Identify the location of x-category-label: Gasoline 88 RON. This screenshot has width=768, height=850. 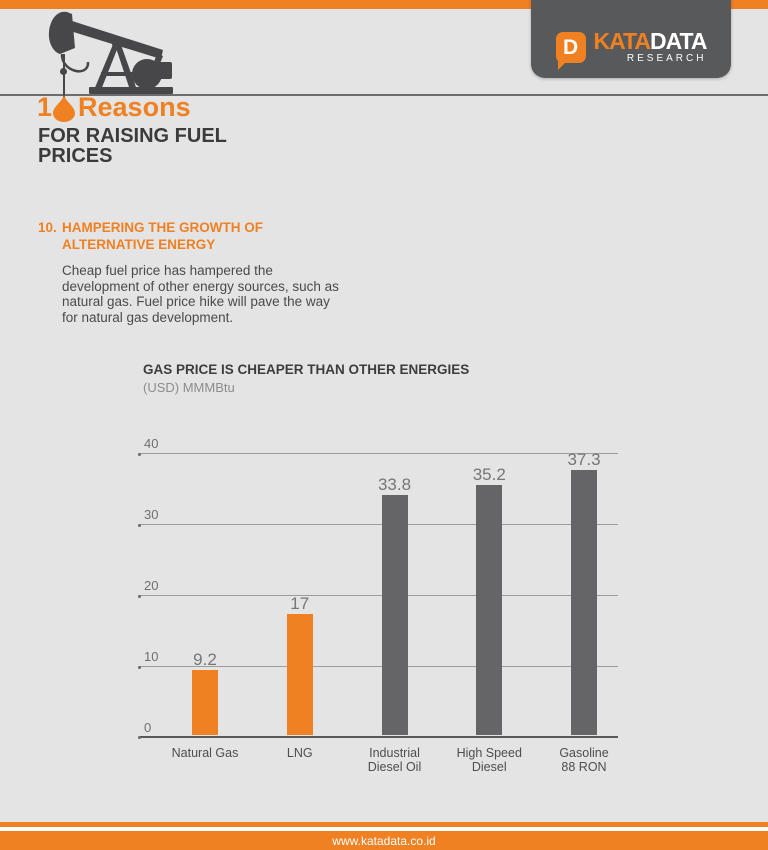
(584, 760).